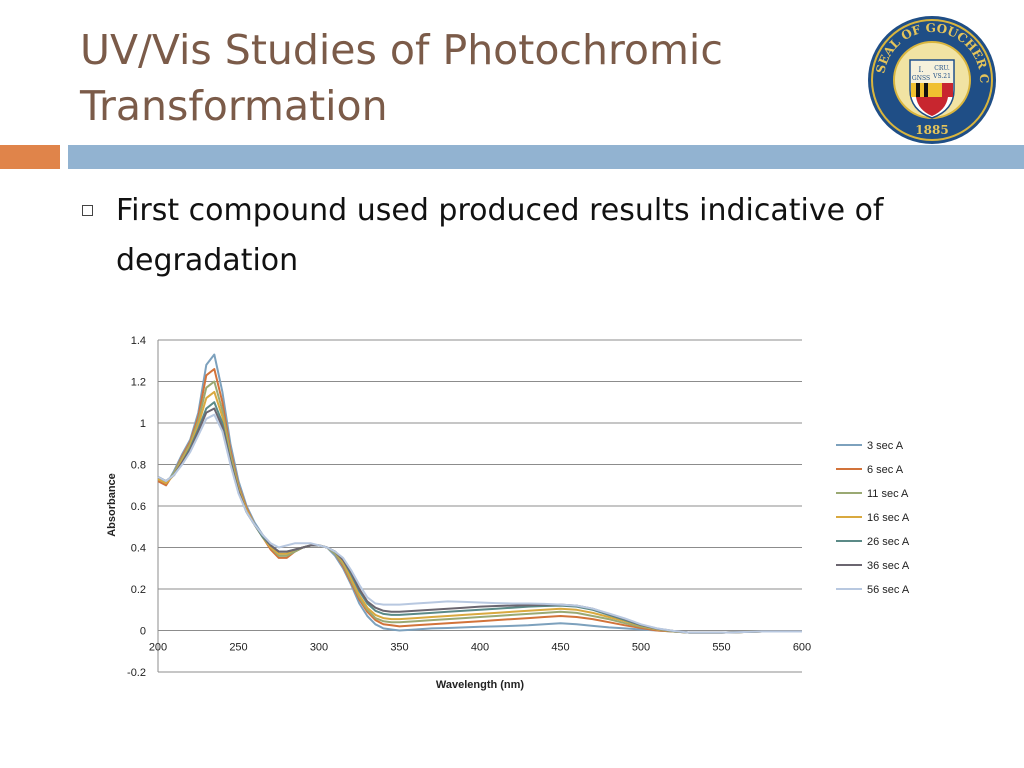 This screenshot has width=1024, height=768. I want to click on y-tick-label: -0.2, so click(136, 673).